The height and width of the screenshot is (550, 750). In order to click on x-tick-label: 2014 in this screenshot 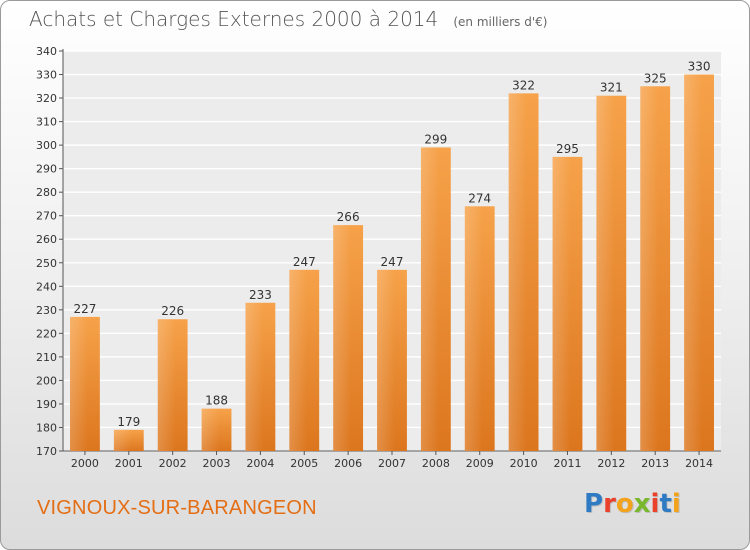, I will do `click(699, 463)`.